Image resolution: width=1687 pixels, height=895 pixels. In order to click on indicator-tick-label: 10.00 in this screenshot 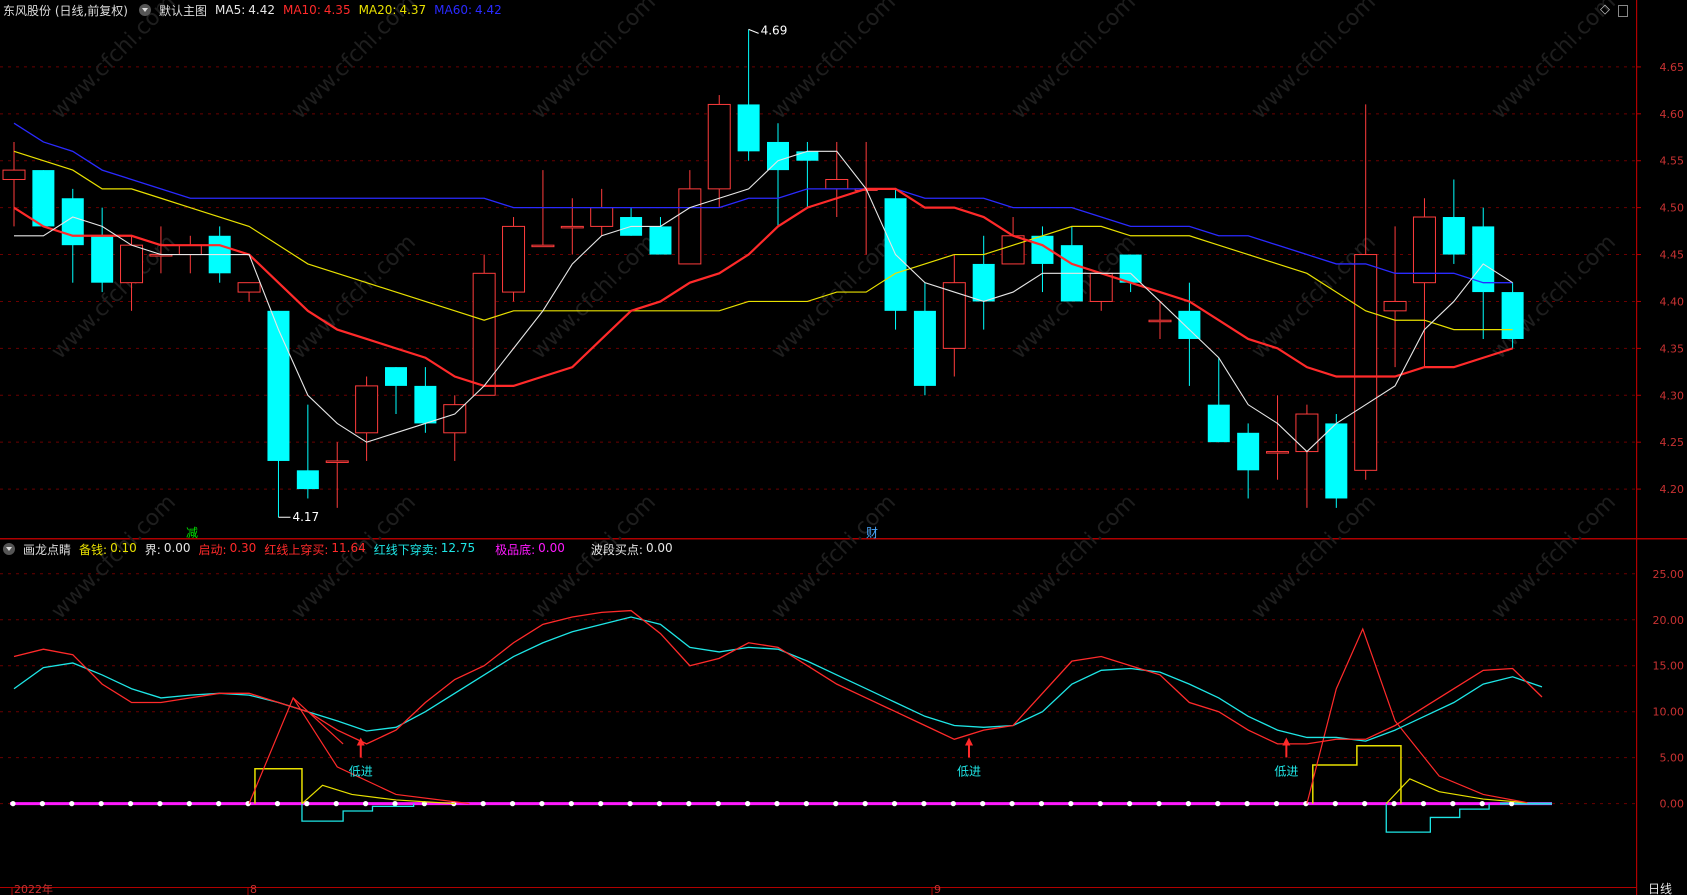, I will do `click(1669, 712)`.